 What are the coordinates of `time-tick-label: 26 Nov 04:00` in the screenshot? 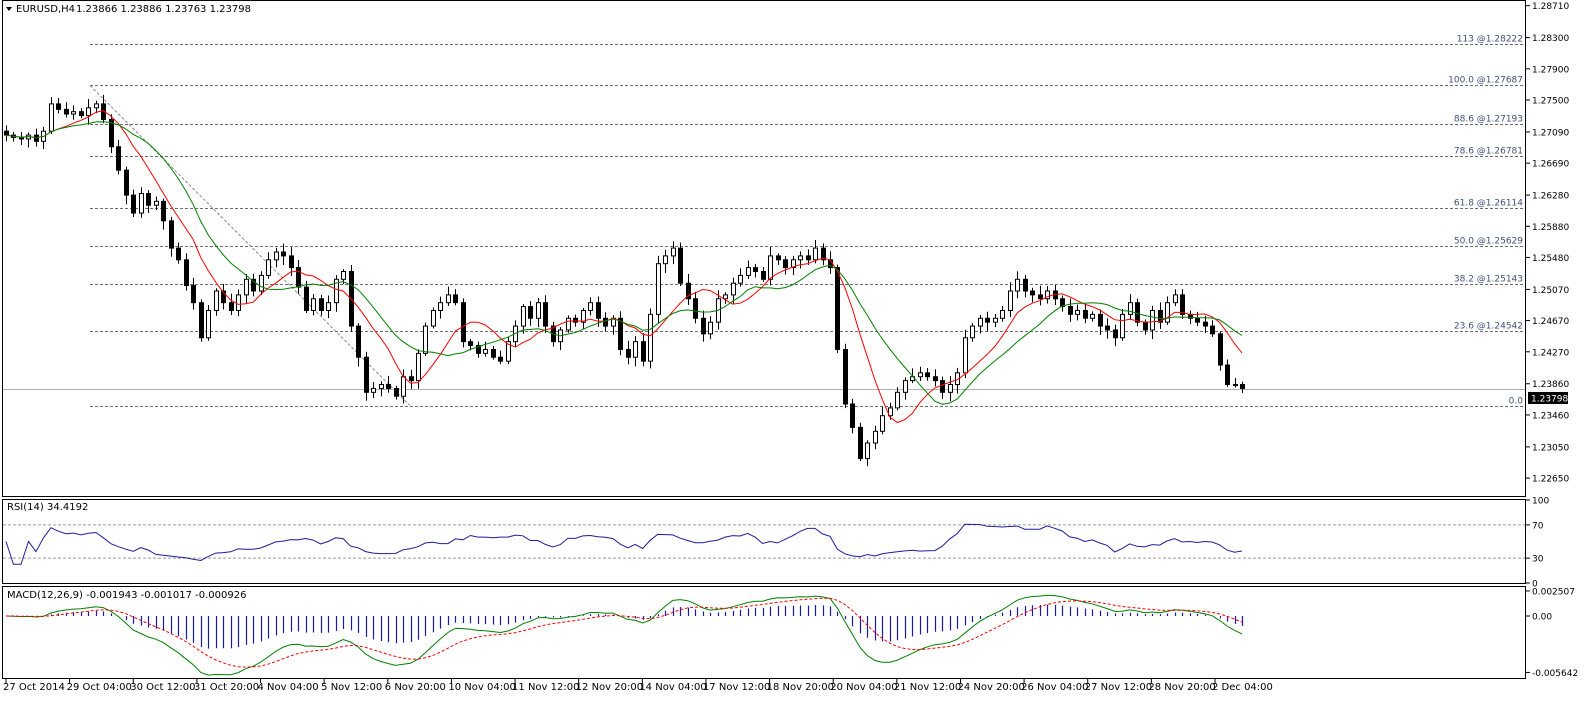 It's located at (1054, 687).